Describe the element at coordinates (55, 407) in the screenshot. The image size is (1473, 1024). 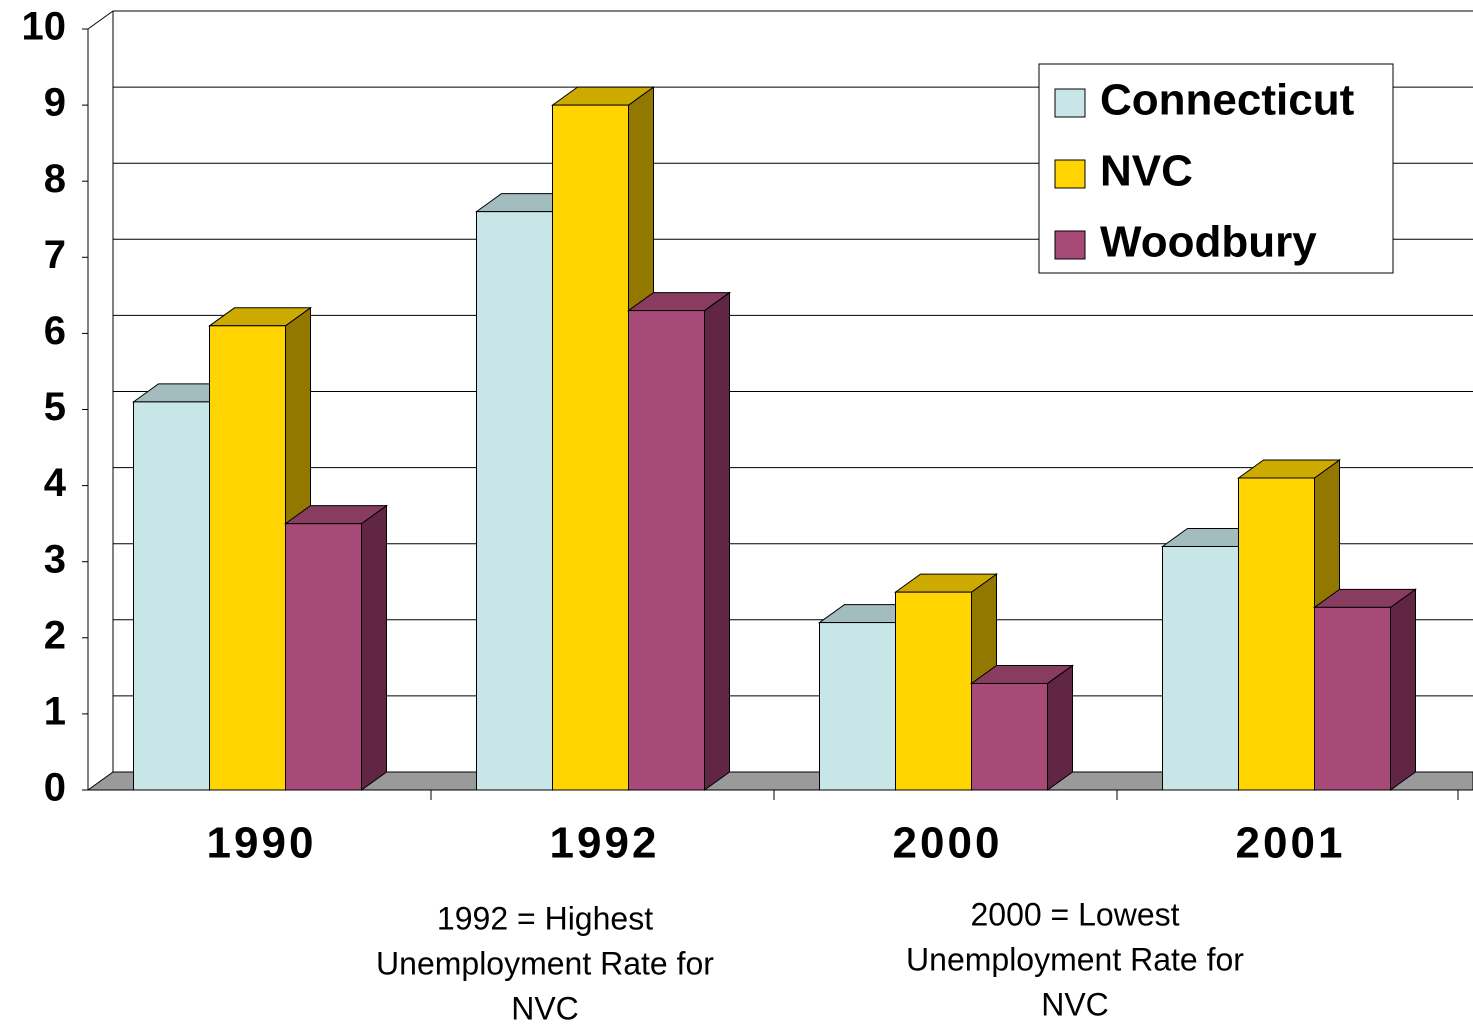
I see `y-tick-label: 5` at that location.